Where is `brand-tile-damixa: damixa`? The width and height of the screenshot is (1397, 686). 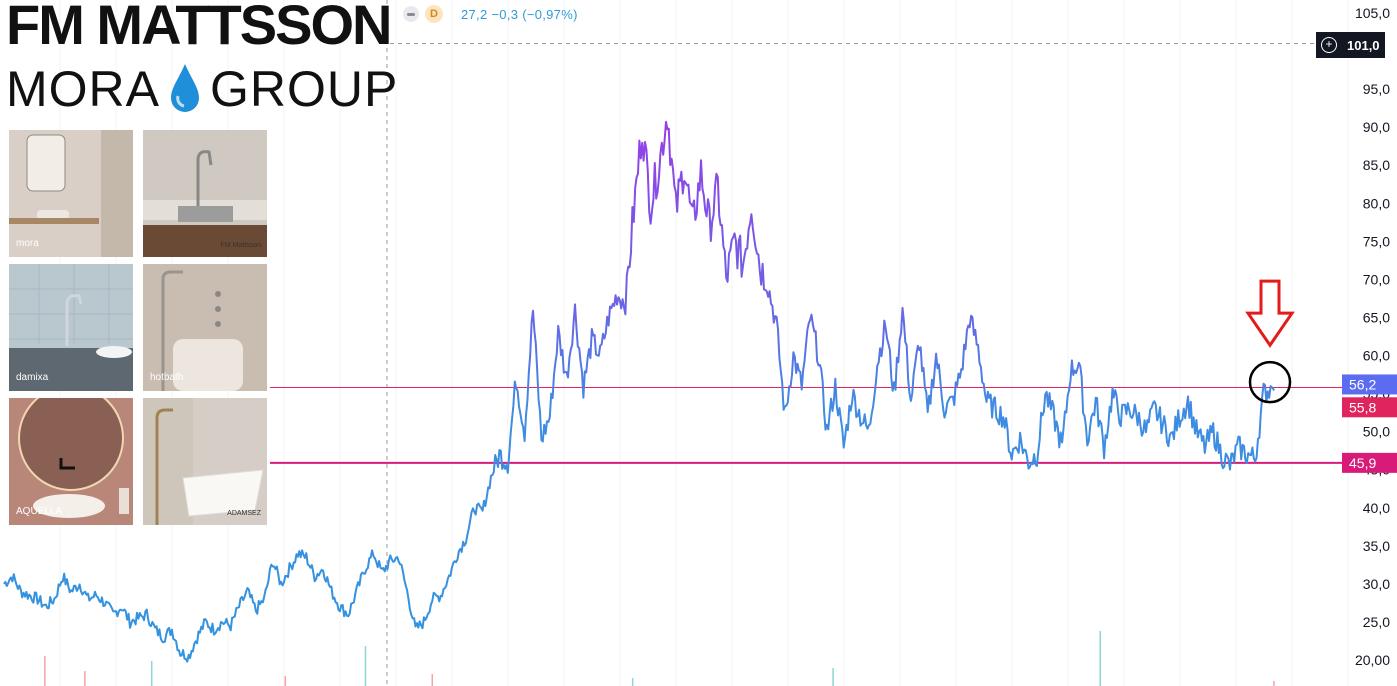 brand-tile-damixa: damixa is located at coordinates (71, 327).